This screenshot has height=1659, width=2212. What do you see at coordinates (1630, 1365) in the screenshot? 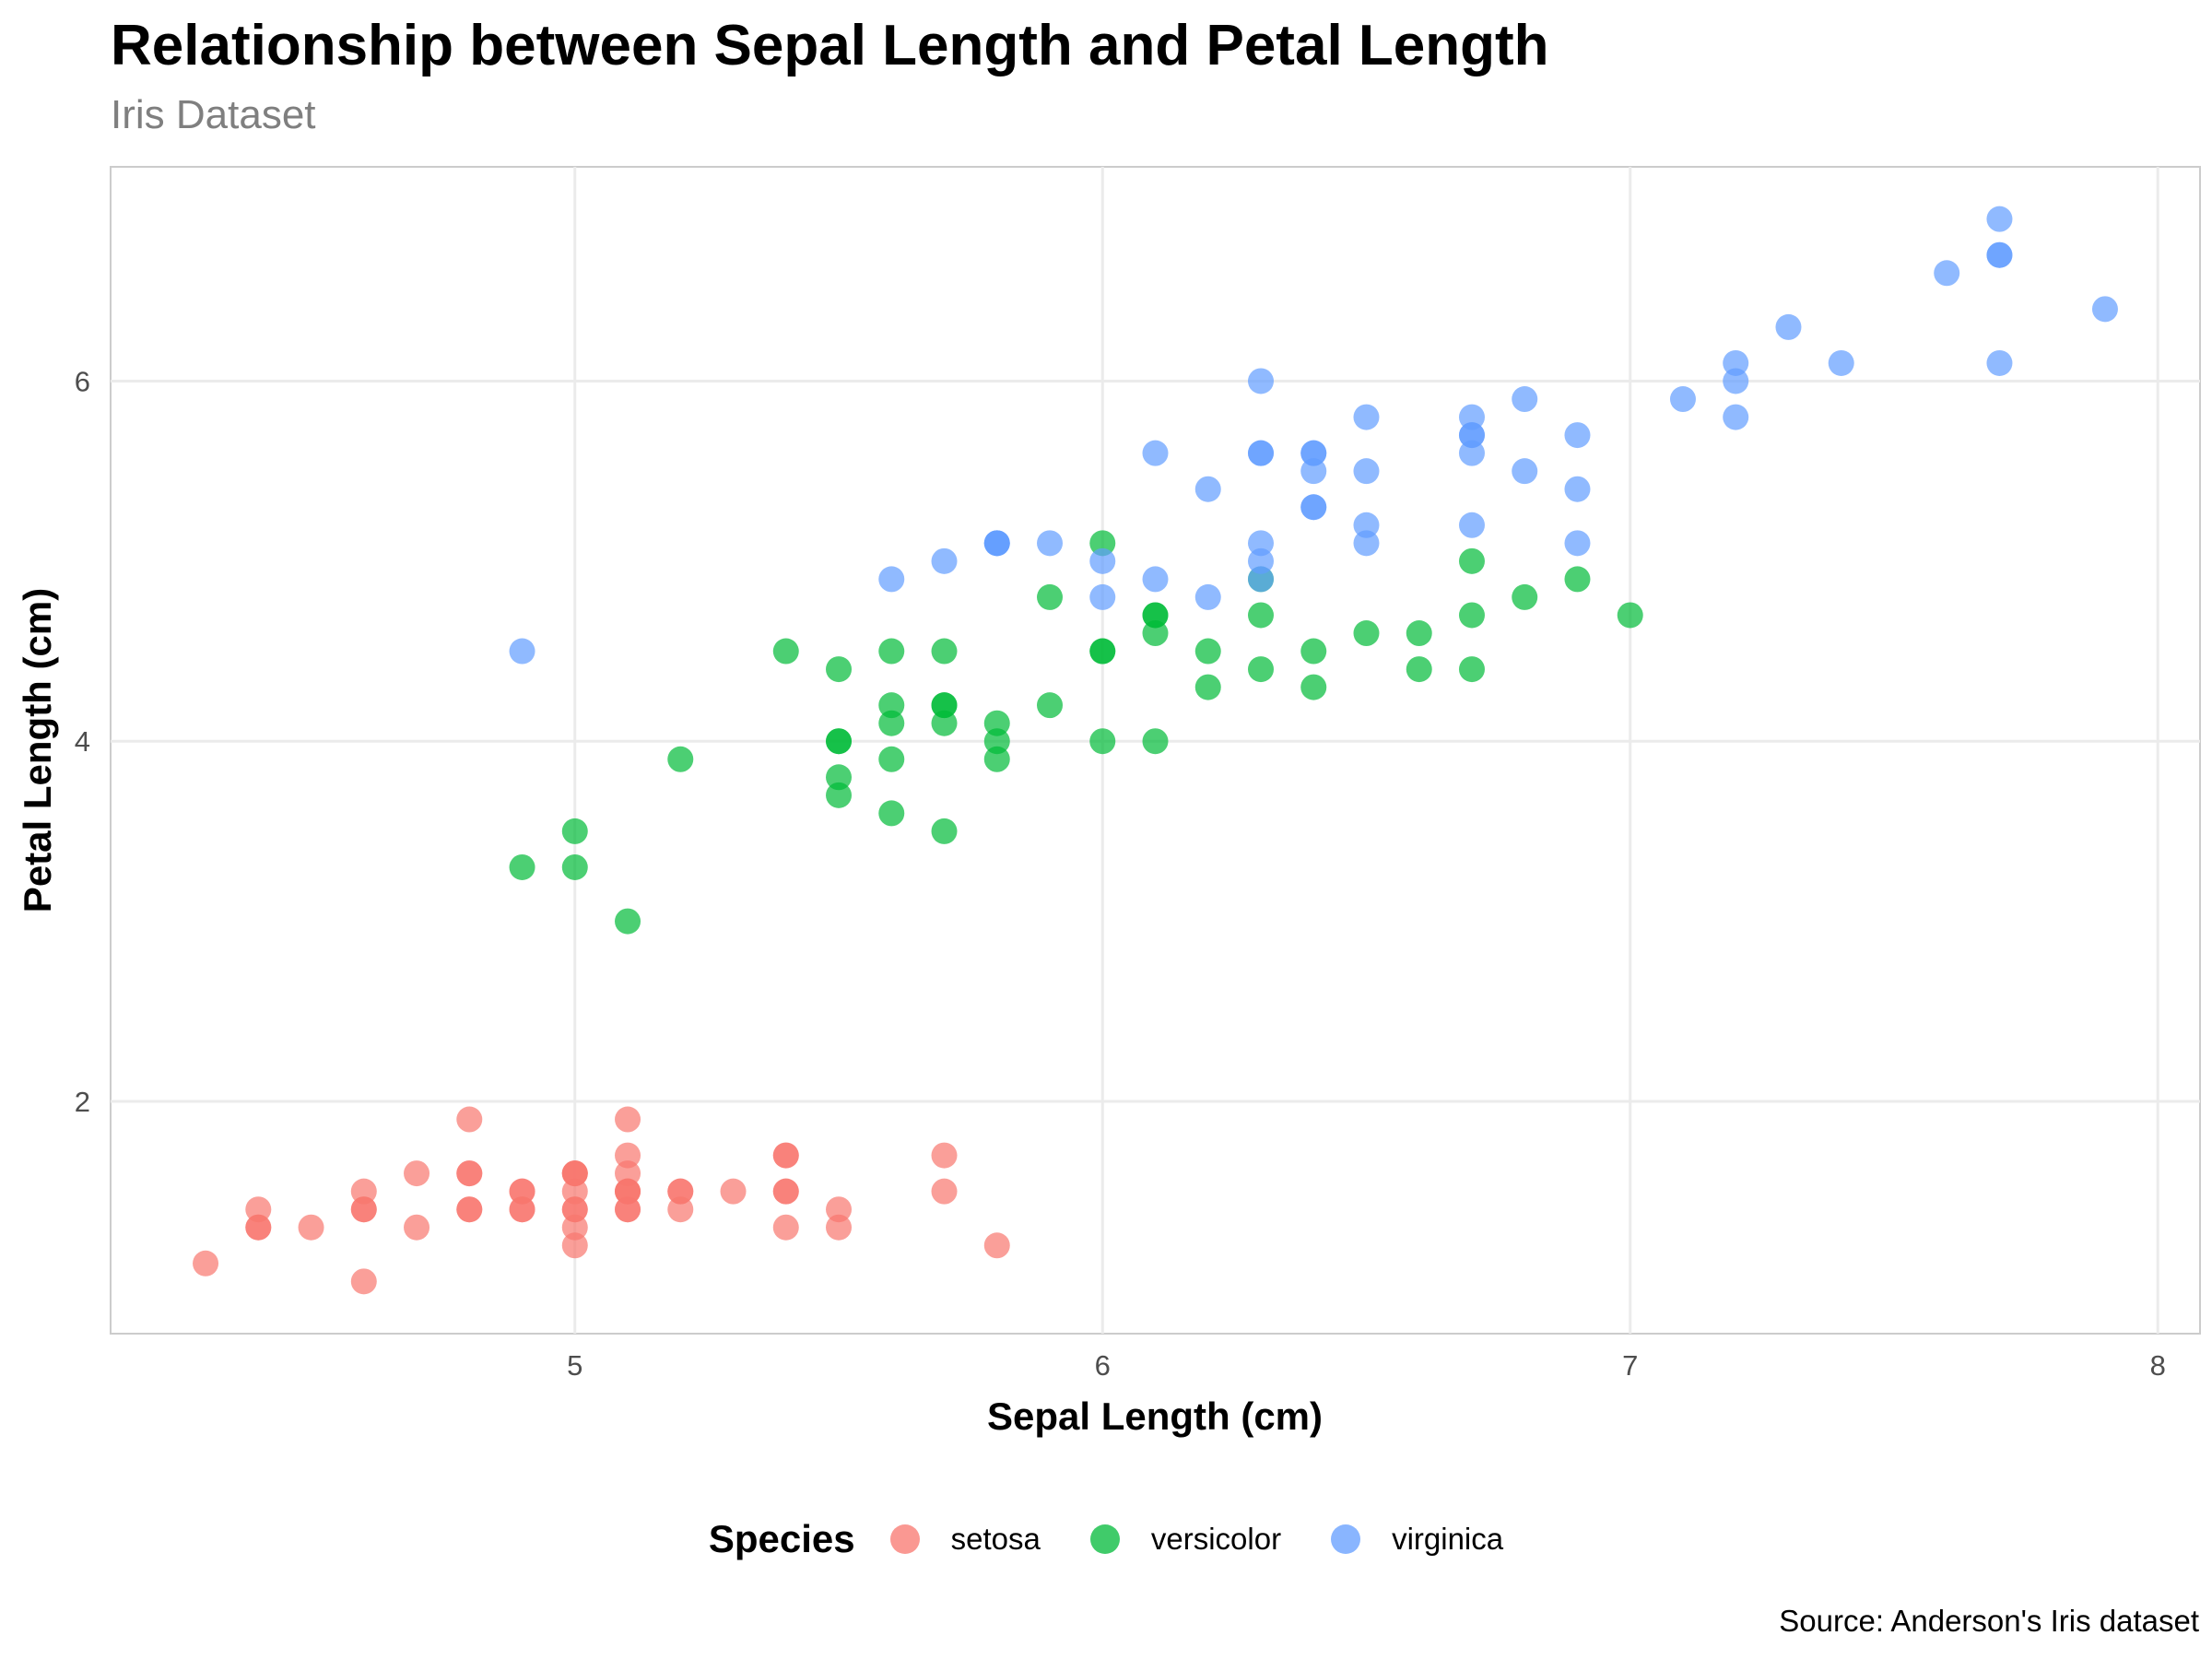
I see `x-tick-label: 7` at bounding box center [1630, 1365].